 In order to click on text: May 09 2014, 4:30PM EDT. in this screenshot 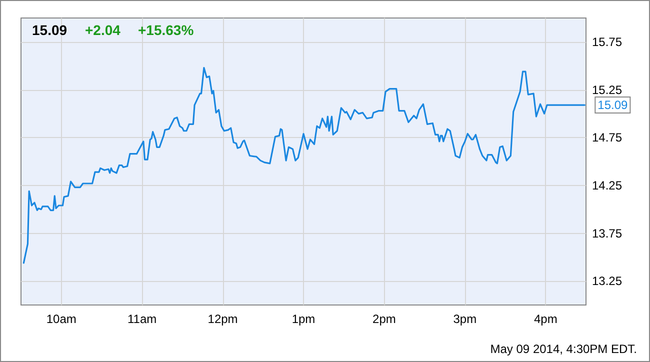, I will do `click(564, 349)`.